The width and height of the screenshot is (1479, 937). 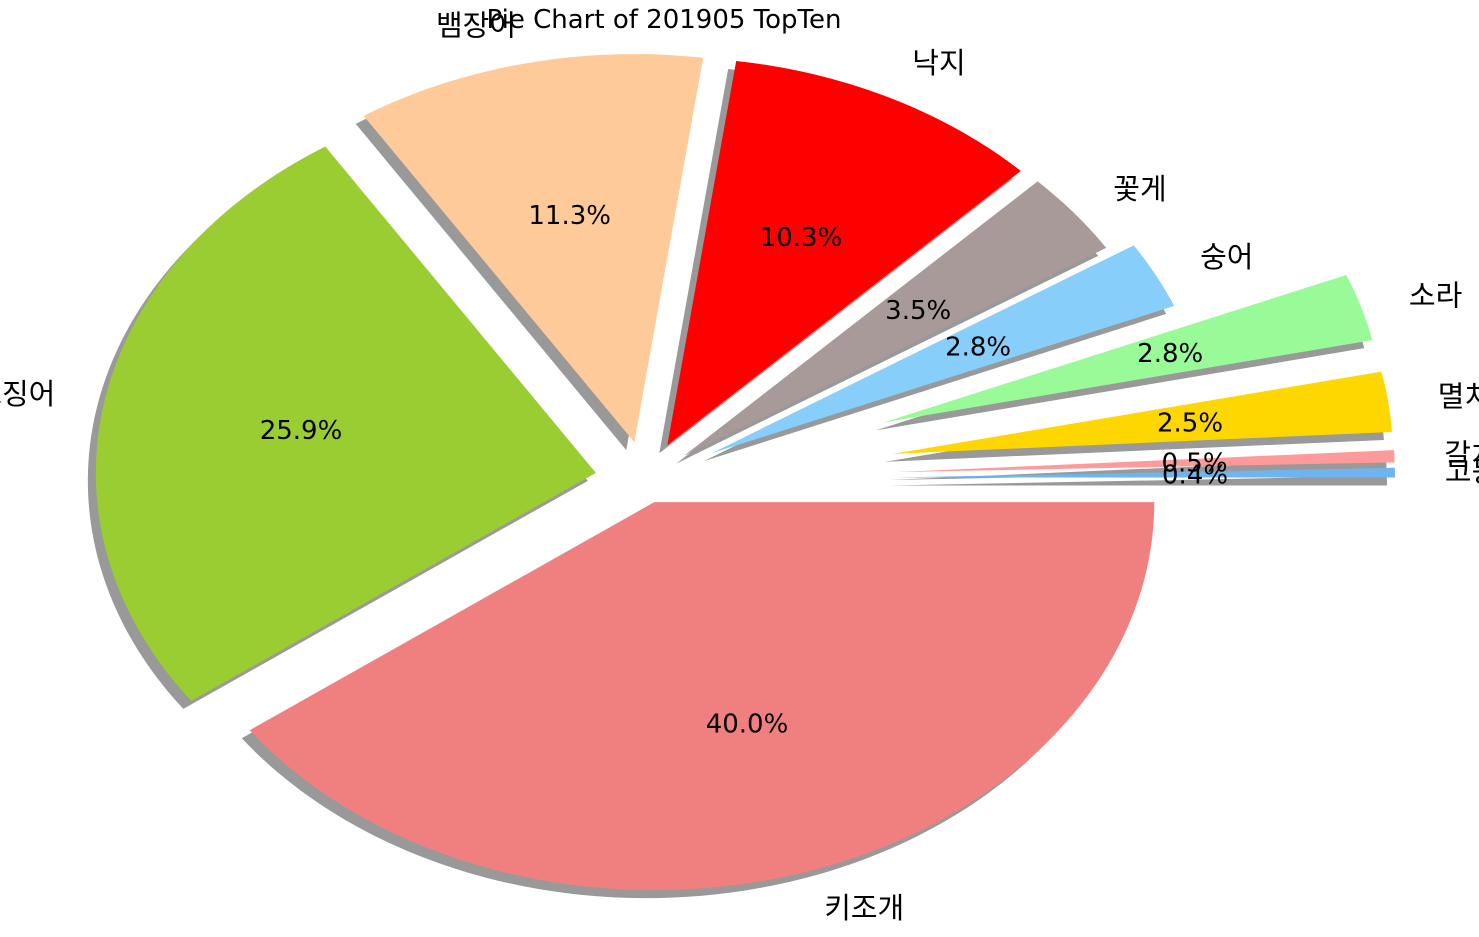 I want to click on slice-2-label: 살오징어, so click(x=27, y=394).